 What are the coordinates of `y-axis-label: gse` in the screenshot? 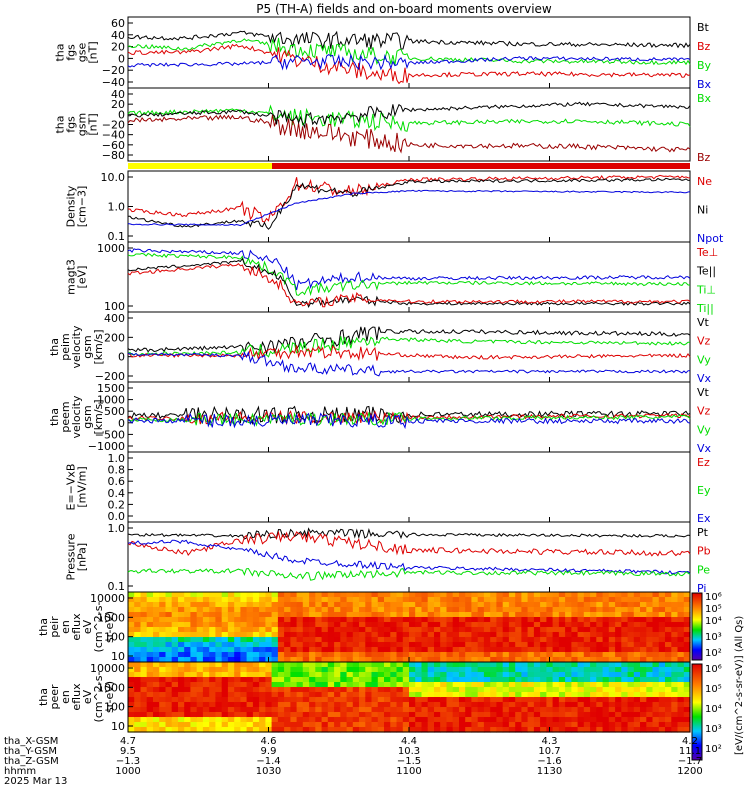 It's located at (82, 53).